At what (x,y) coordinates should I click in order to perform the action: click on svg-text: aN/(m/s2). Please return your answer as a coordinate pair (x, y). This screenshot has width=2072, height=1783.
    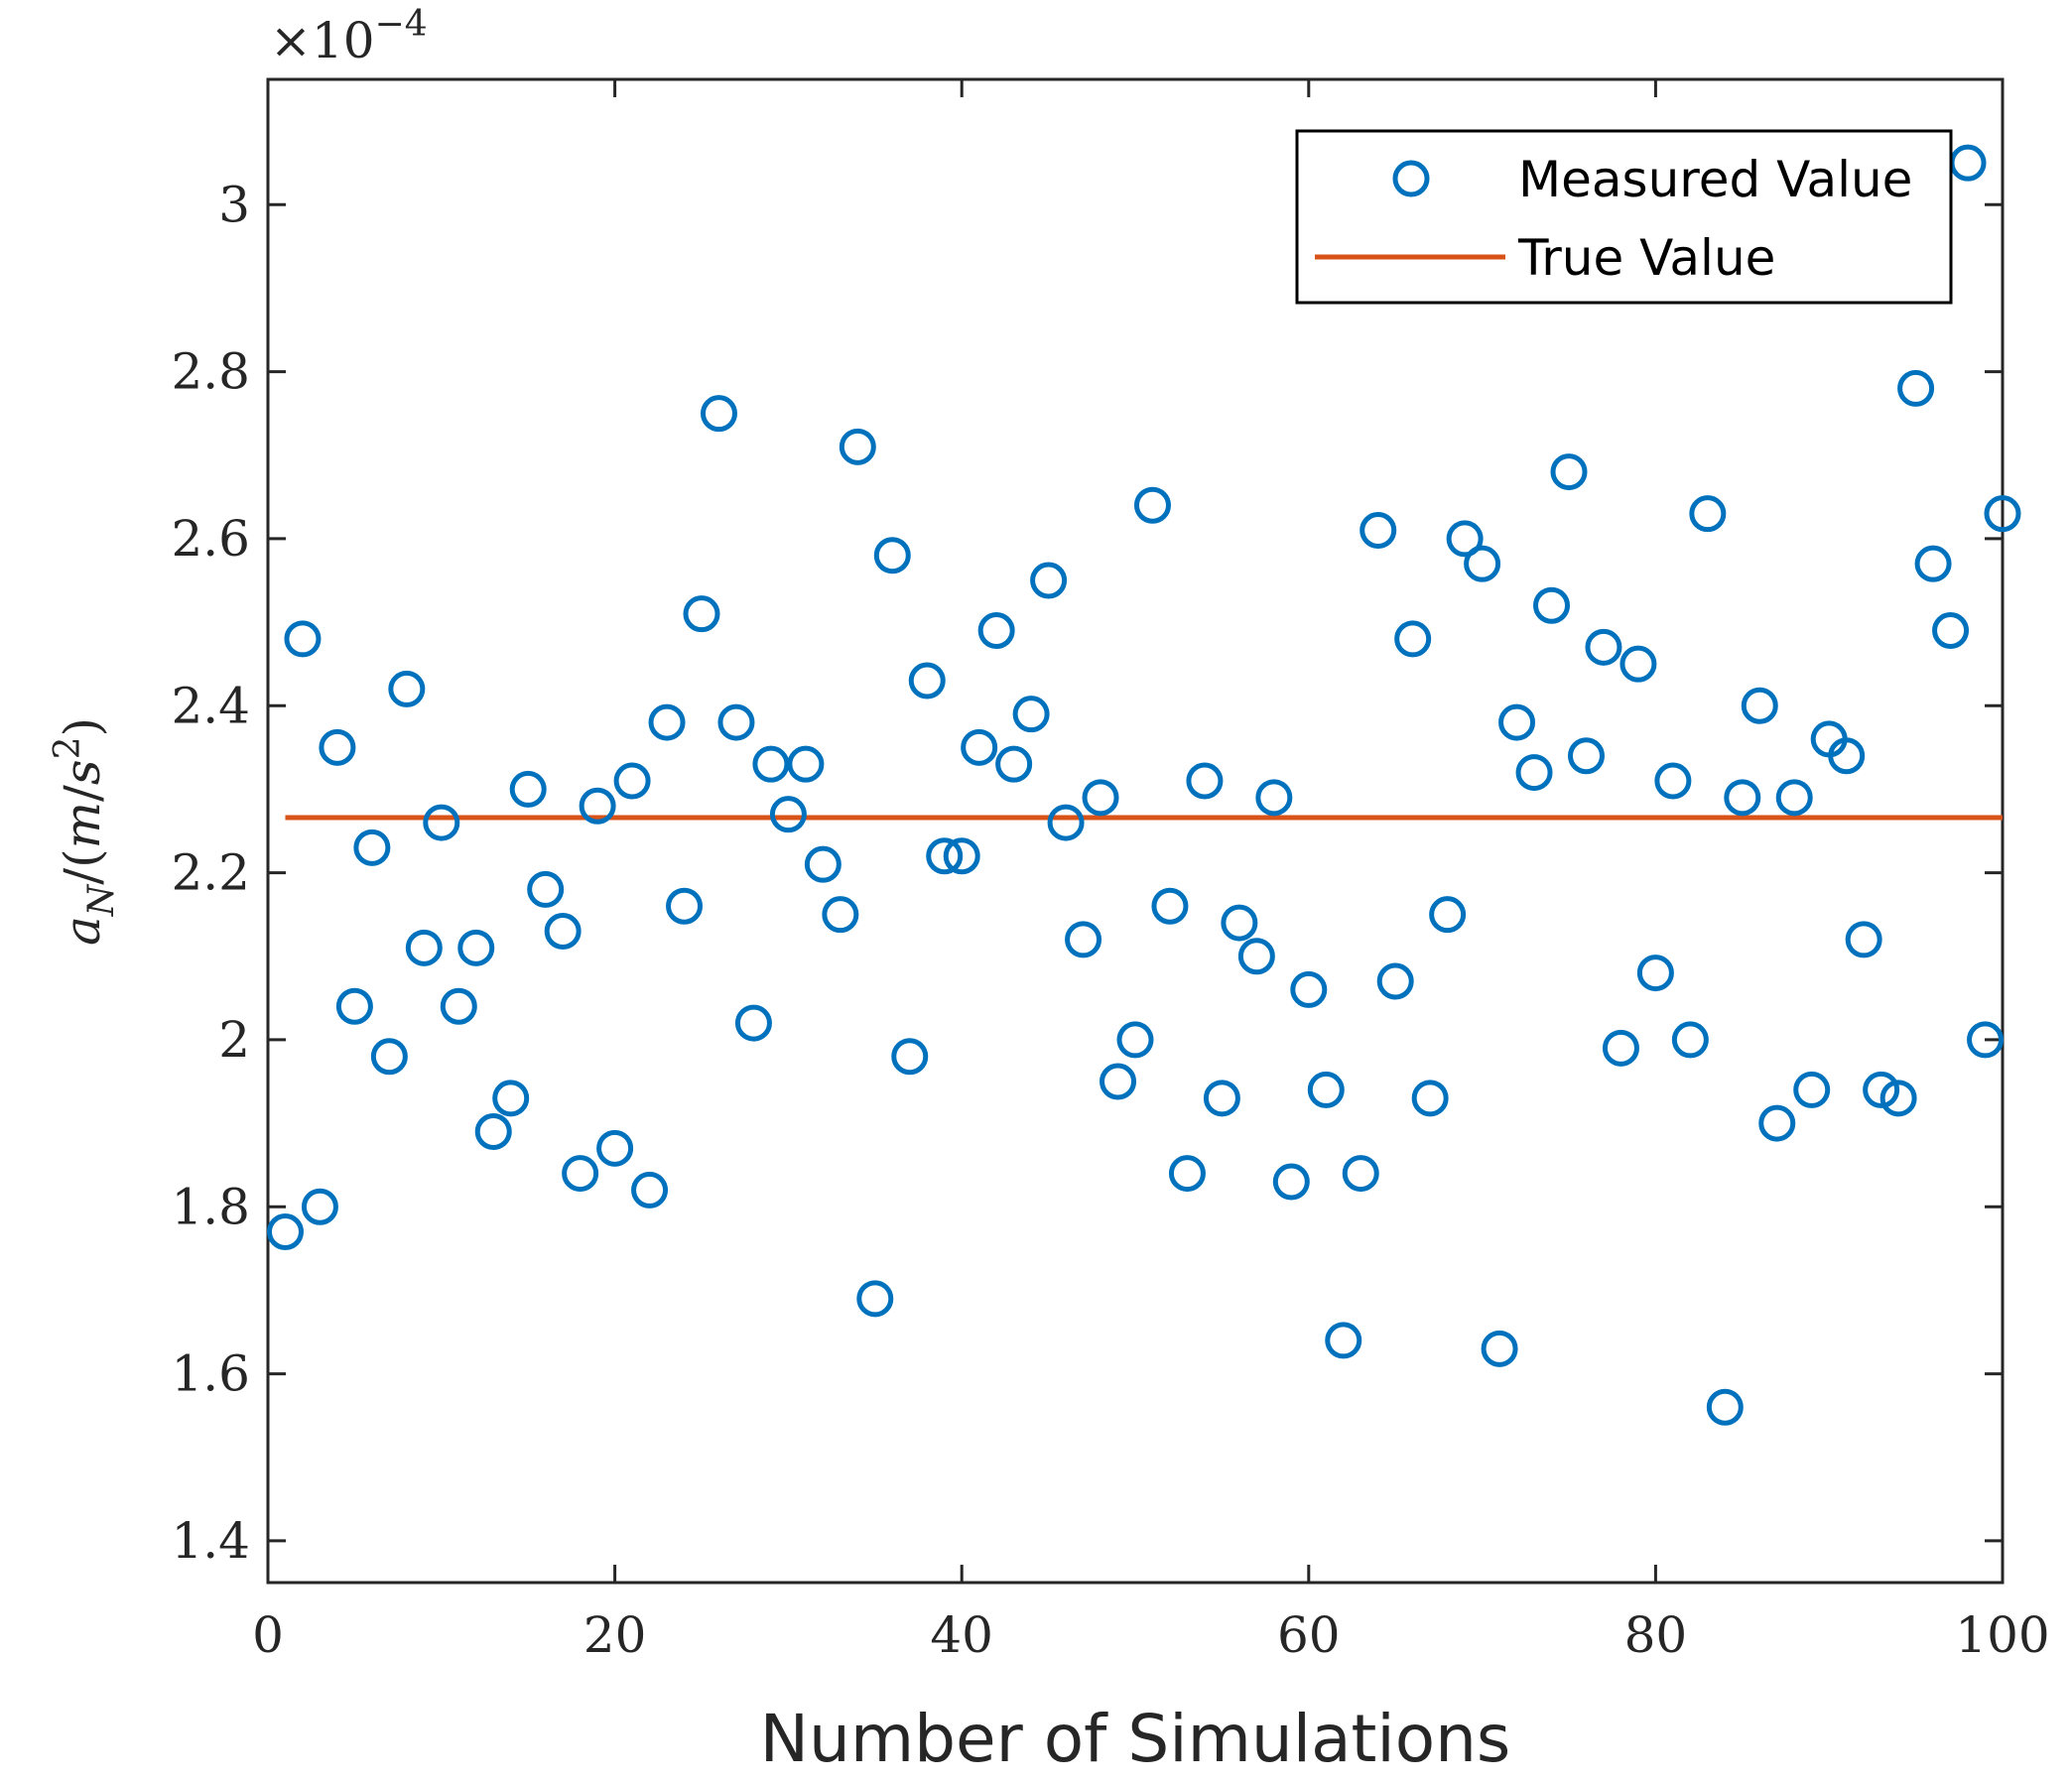
    Looking at the image, I should click on (85, 832).